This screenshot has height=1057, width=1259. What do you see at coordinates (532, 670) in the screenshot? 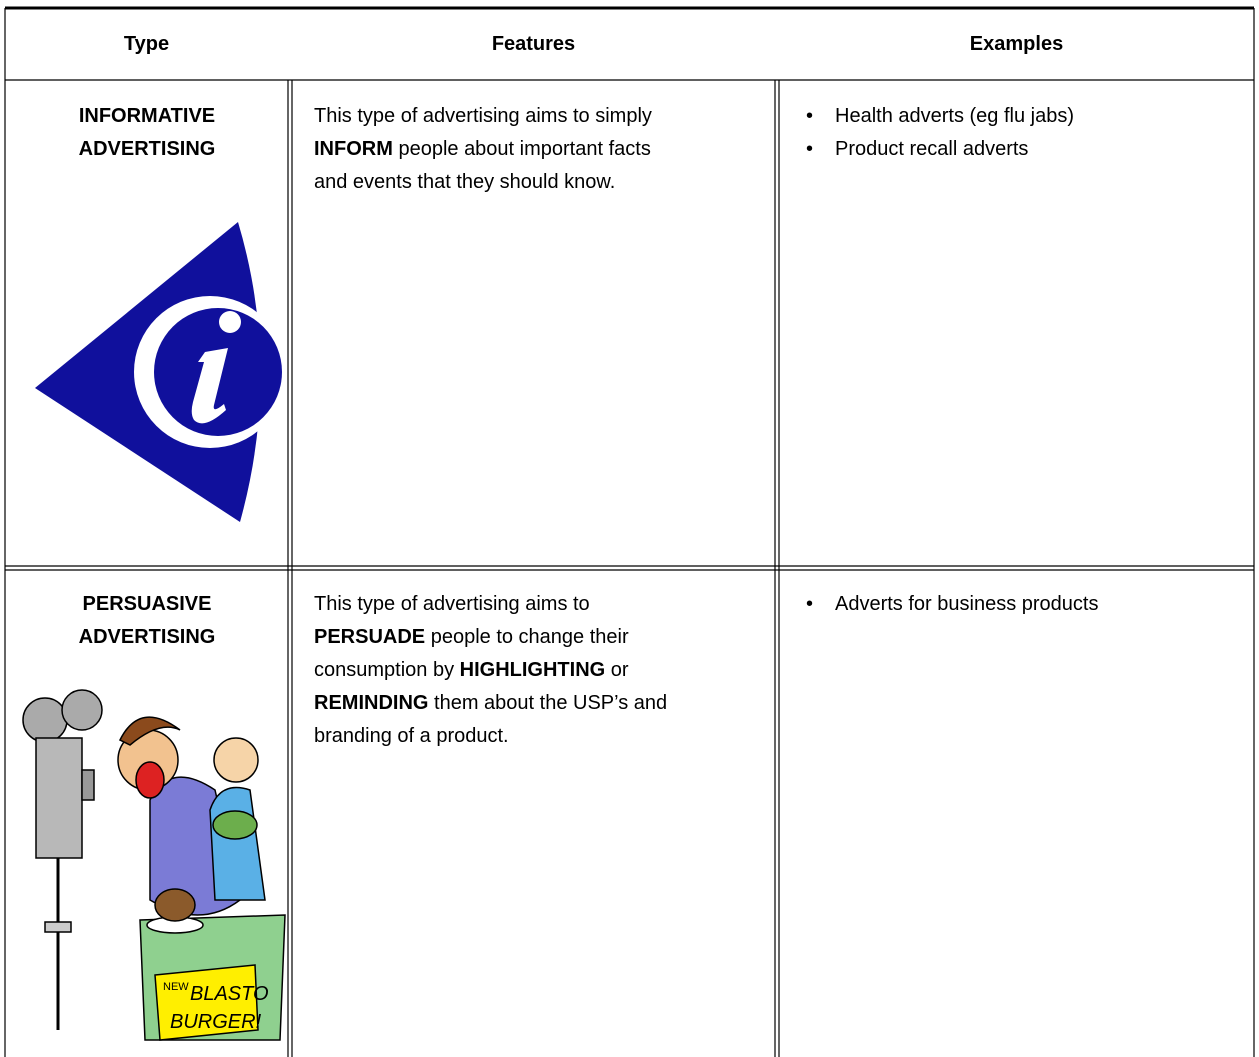
I see `bold-text: HIGHLIGHTING` at bounding box center [532, 670].